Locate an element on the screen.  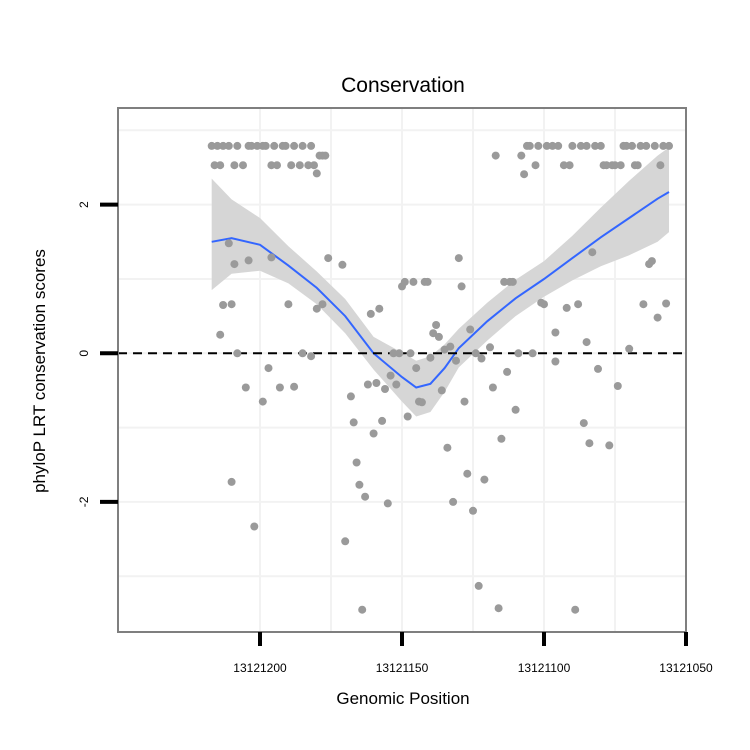
x-tick-label: 13121050 is located at coordinates (686, 668).